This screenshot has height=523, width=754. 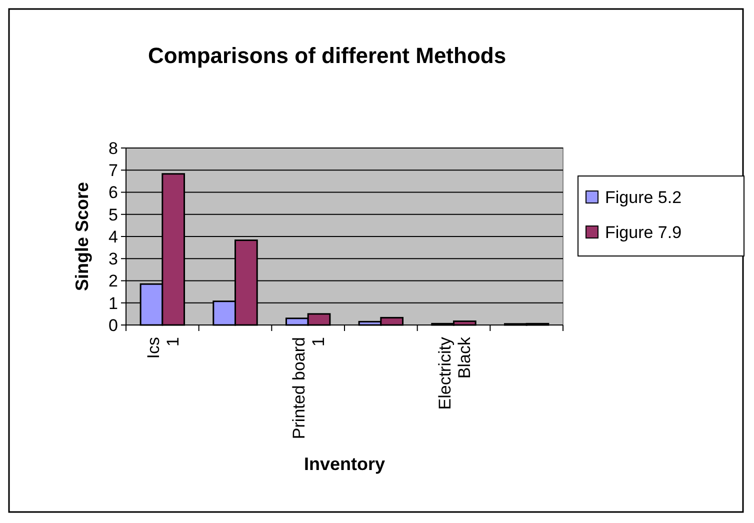 I want to click on y-tick-label: 8, so click(x=113, y=148).